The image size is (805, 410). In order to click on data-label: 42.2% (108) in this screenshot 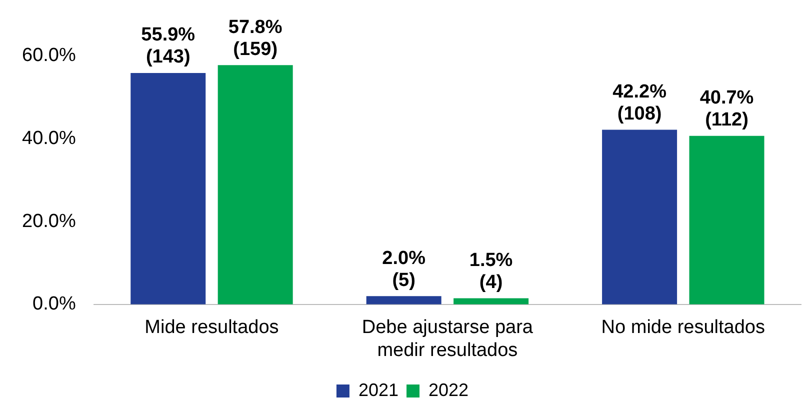, I will do `click(639, 102)`.